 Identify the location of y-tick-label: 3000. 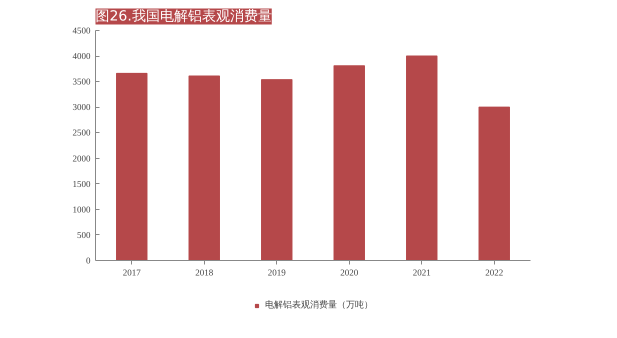
(81, 107).